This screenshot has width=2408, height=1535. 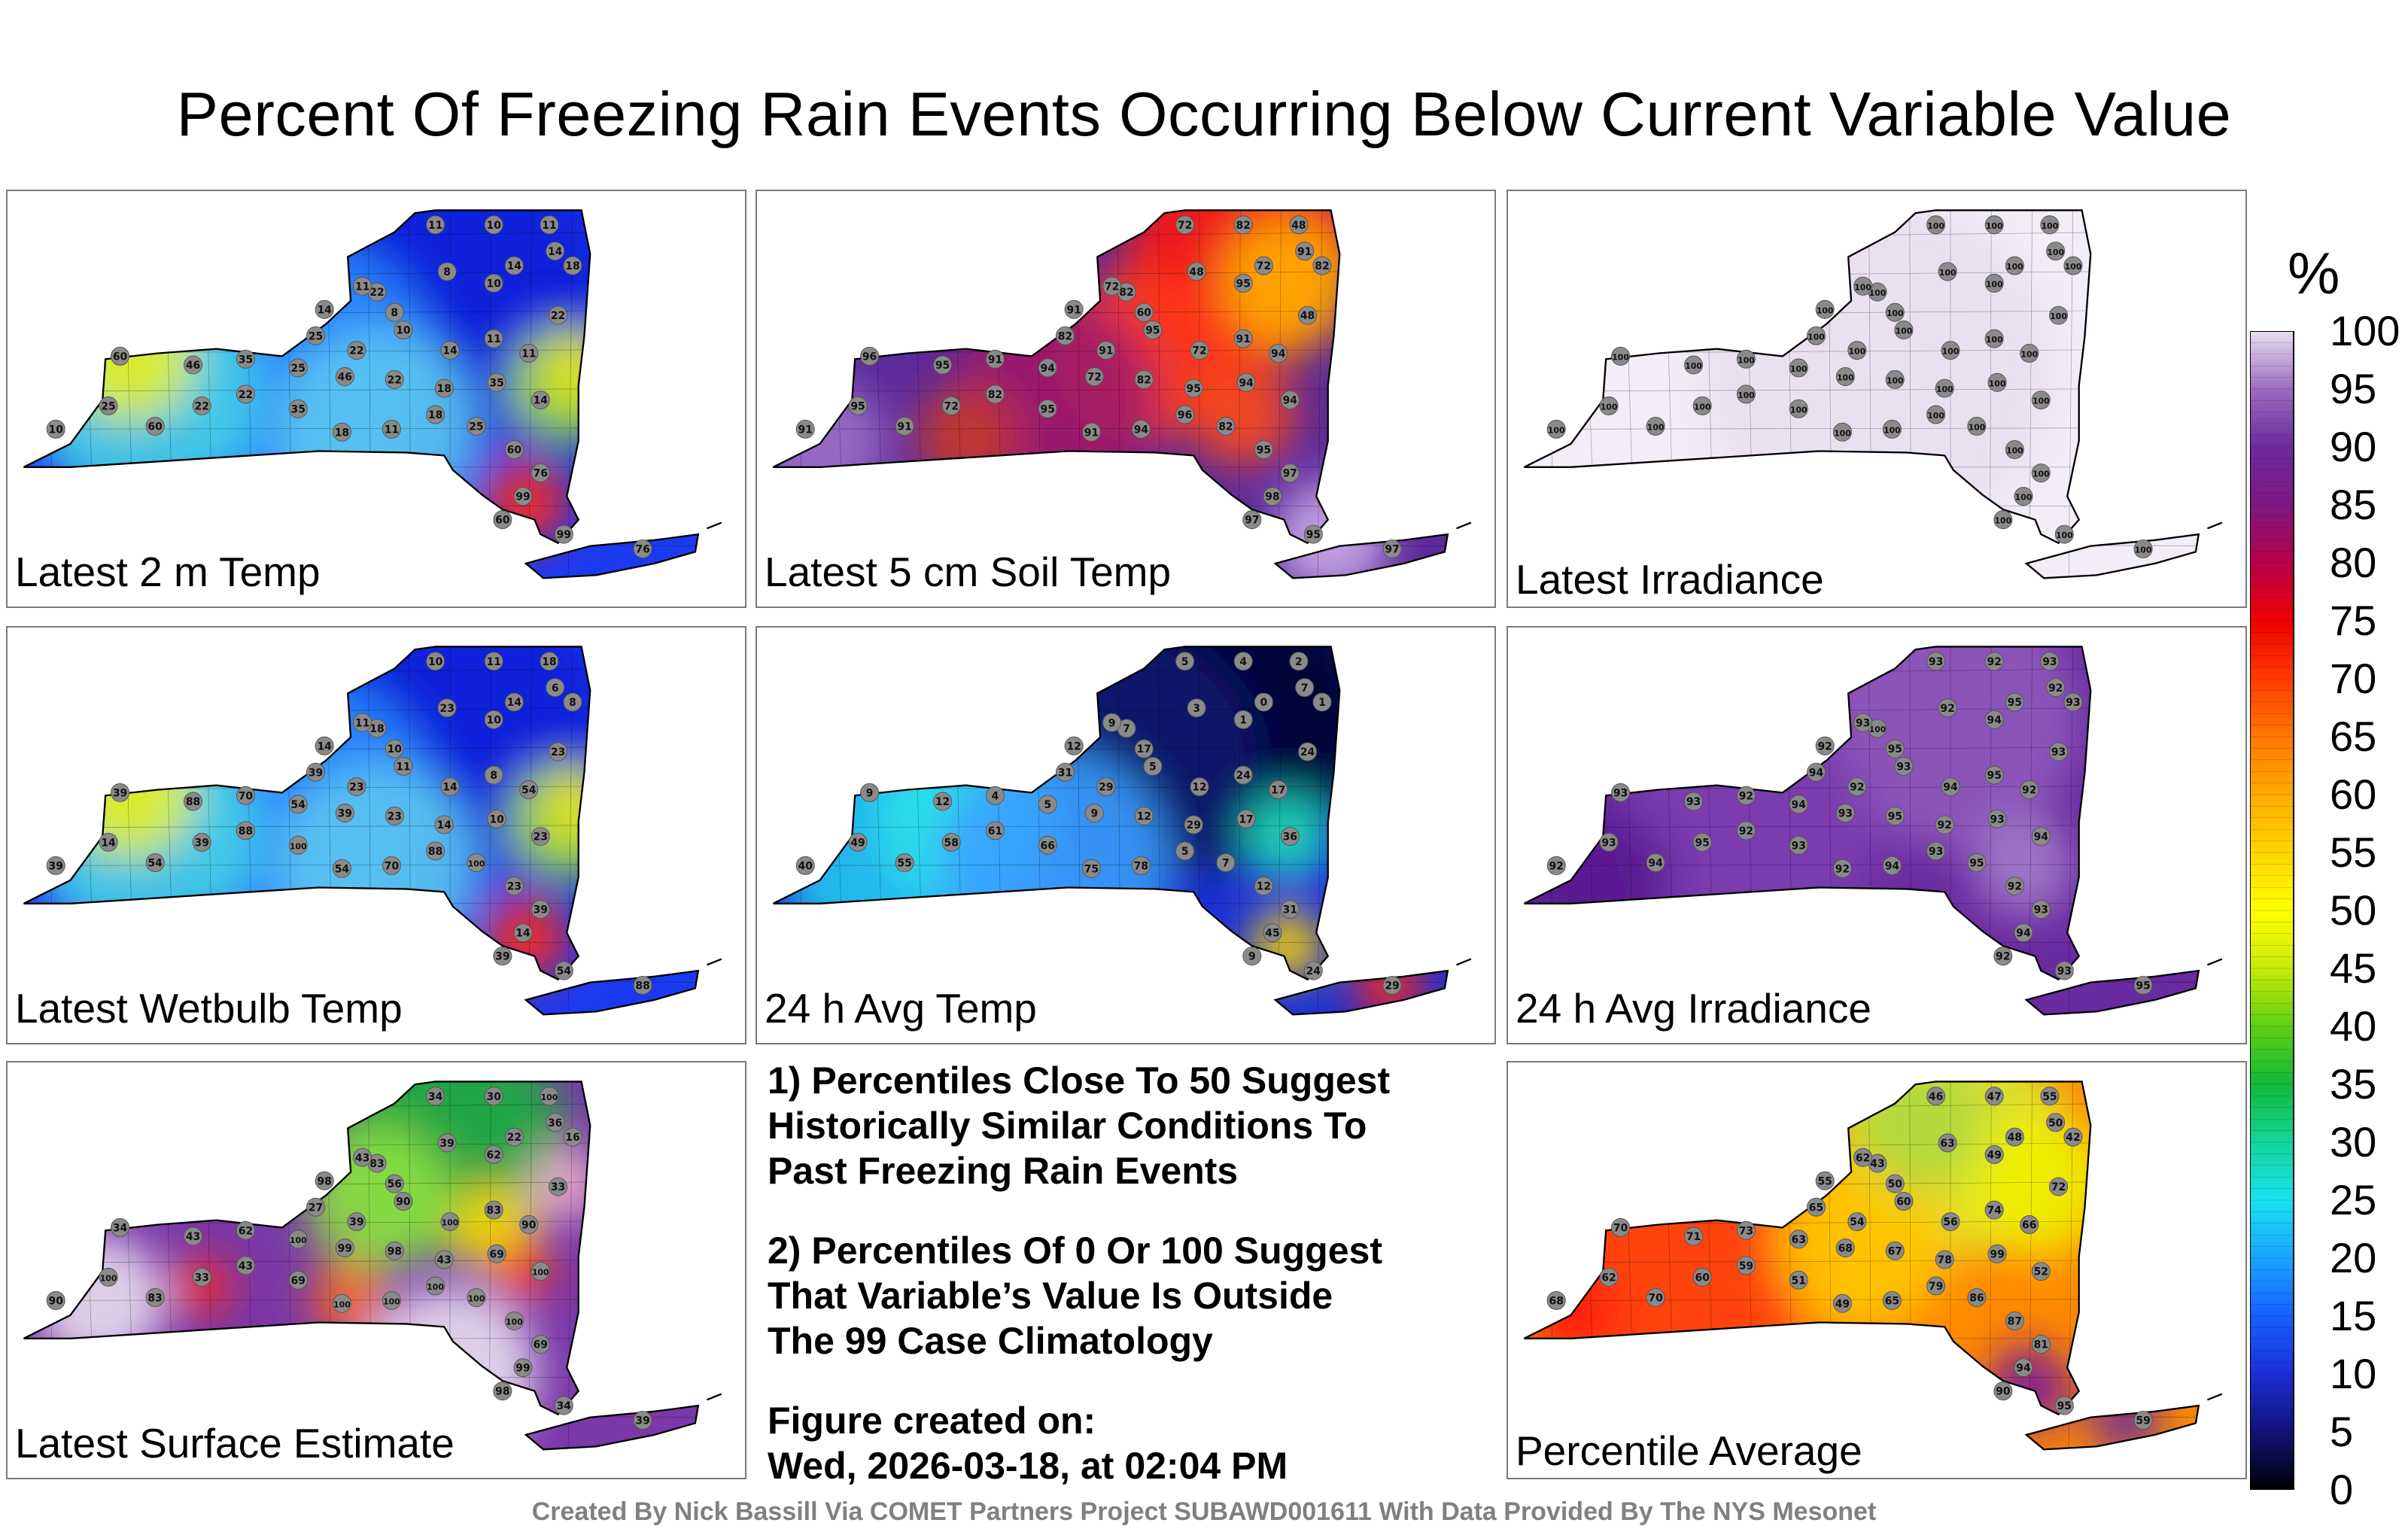 I want to click on station-marker: 65, so click(x=1892, y=1300).